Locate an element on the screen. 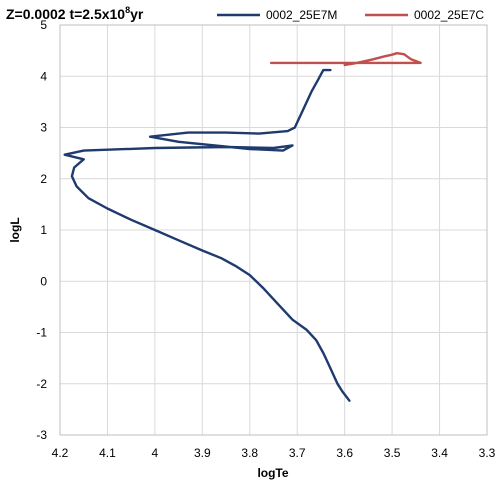 Image resolution: width=500 pixels, height=482 pixels. legend: 0002_25E7M 0002_25E7C is located at coordinates (350, 15).